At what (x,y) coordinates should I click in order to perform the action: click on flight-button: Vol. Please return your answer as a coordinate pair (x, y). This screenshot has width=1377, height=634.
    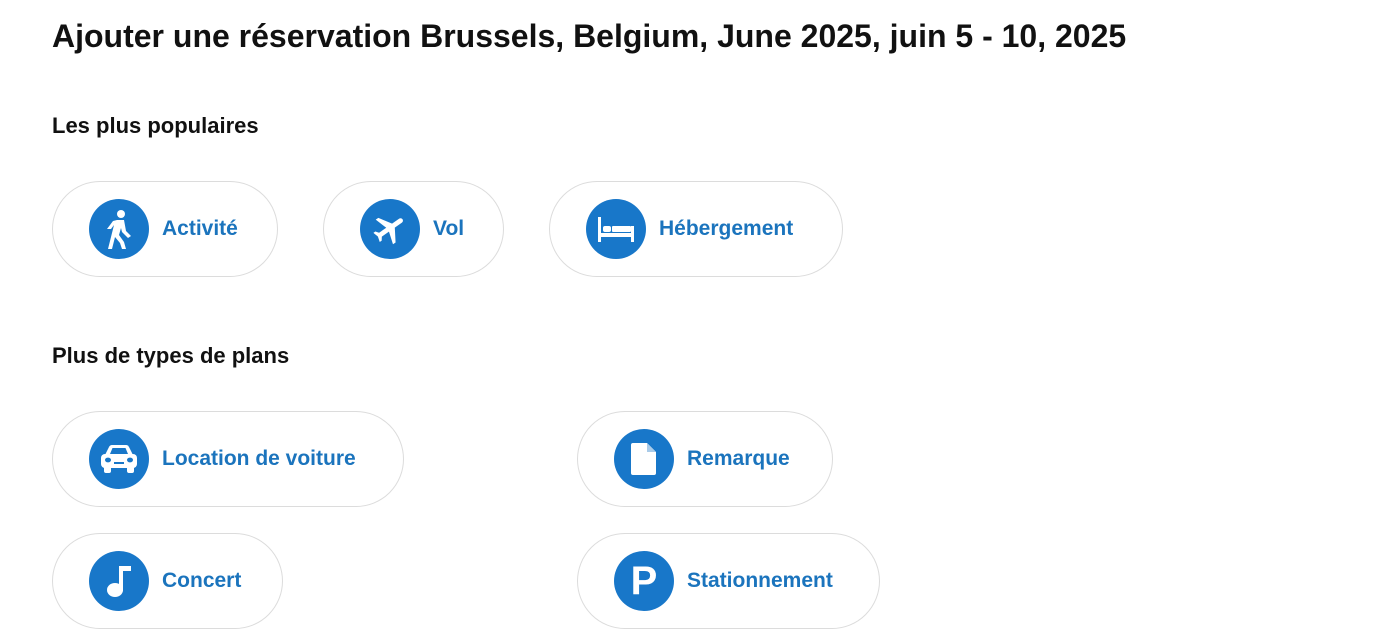
    Looking at the image, I should click on (413, 229).